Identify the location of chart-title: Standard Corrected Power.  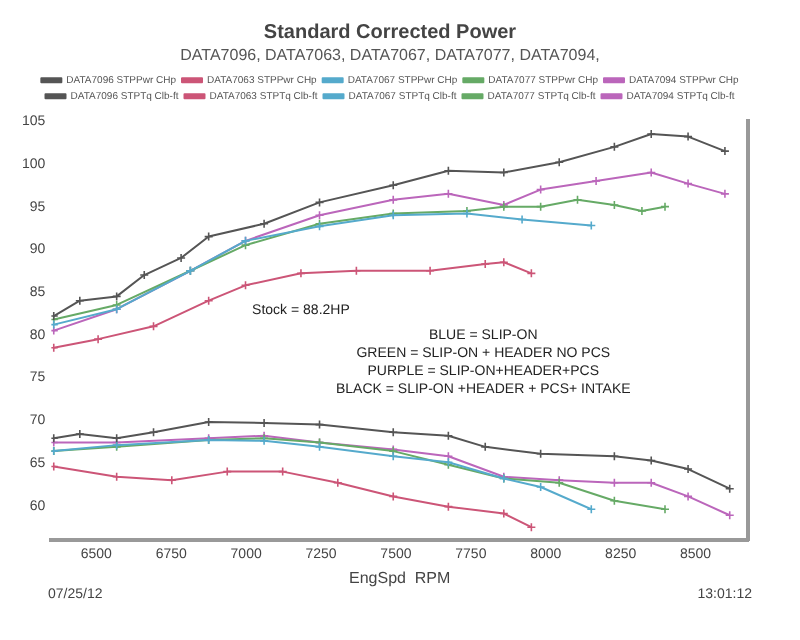
(390, 32).